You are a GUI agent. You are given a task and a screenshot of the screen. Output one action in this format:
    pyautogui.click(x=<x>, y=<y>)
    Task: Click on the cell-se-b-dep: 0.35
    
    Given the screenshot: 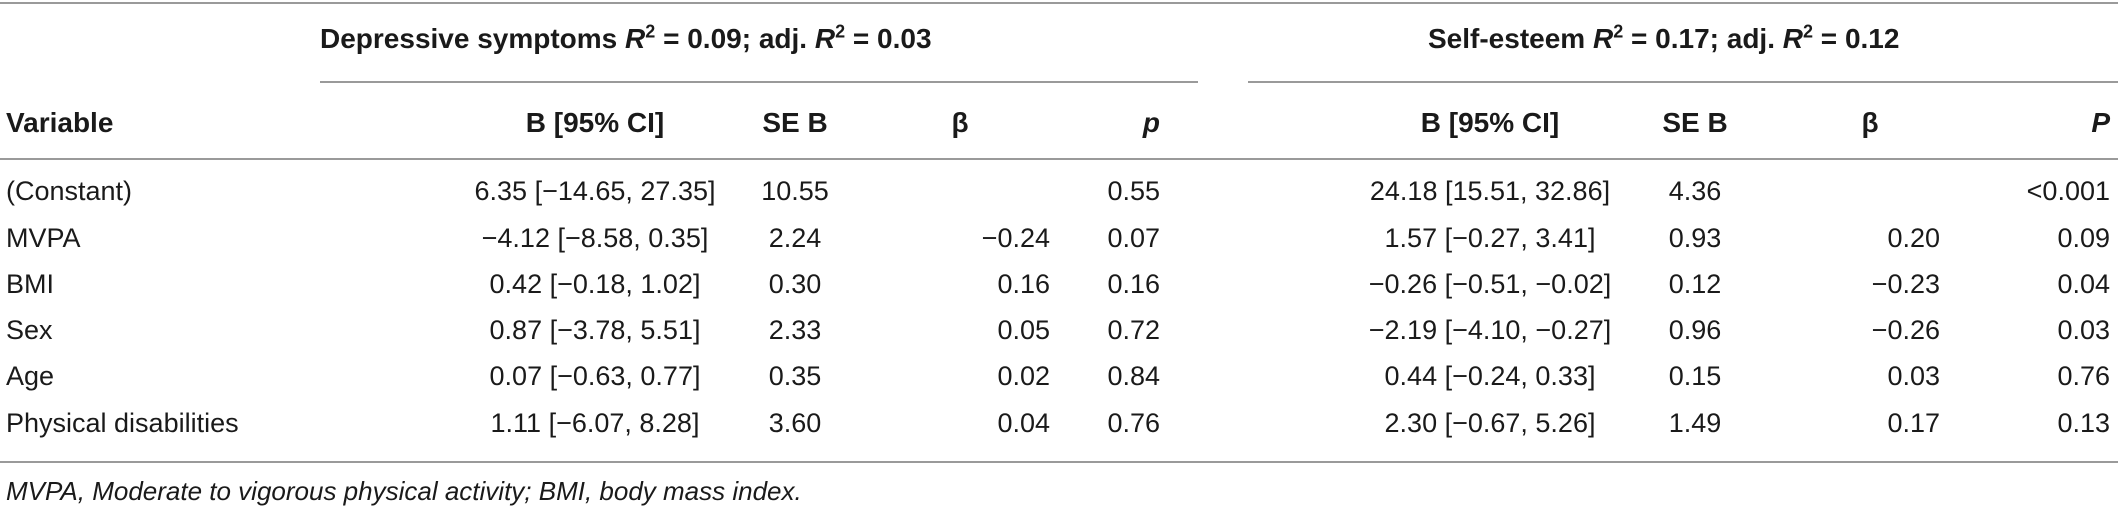 What is the action you would take?
    pyautogui.click(x=795, y=376)
    